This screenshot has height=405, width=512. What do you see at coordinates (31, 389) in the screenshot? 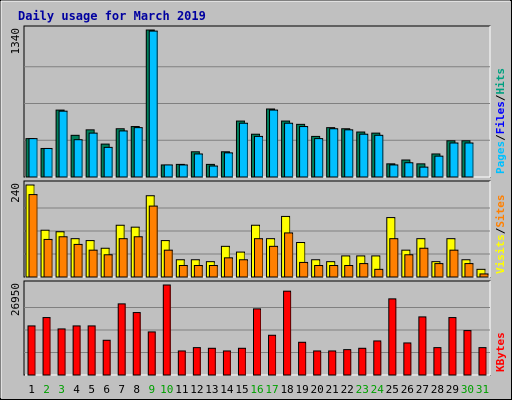
I see `x-tick-label-day-1: 1` at bounding box center [31, 389].